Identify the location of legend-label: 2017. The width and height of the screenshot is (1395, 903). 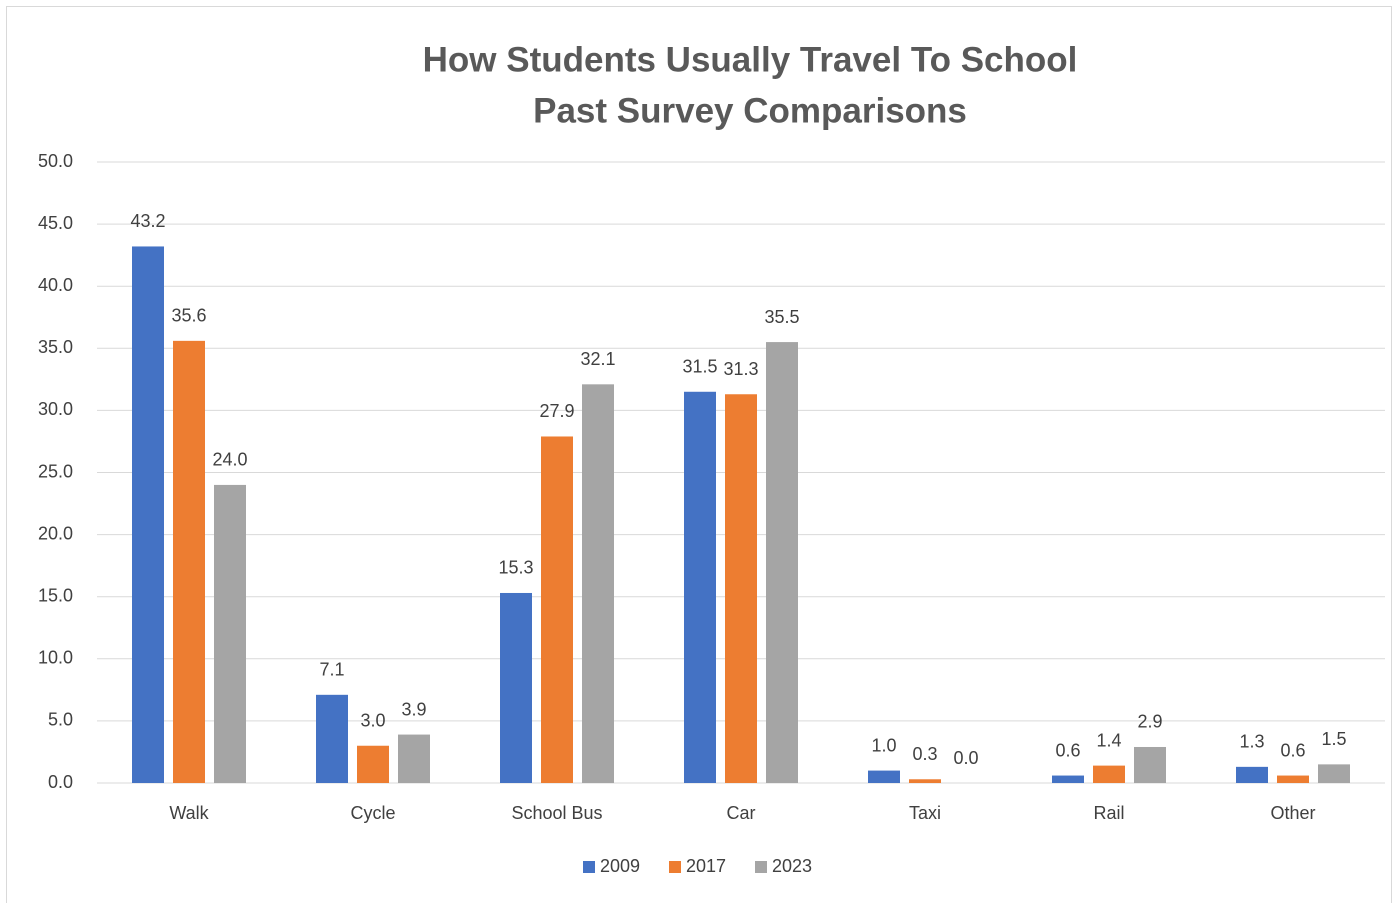
(706, 866).